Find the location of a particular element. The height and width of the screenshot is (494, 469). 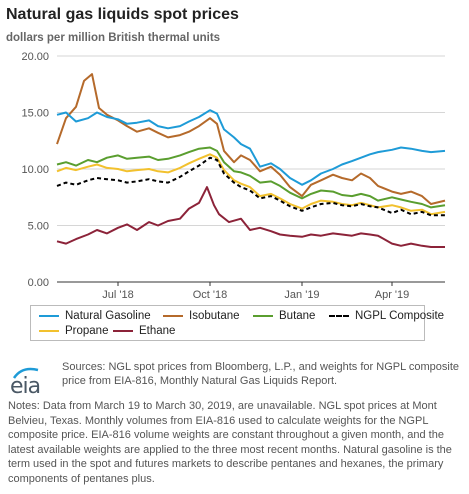

x-tick-label: Jan '19 is located at coordinates (301, 294).